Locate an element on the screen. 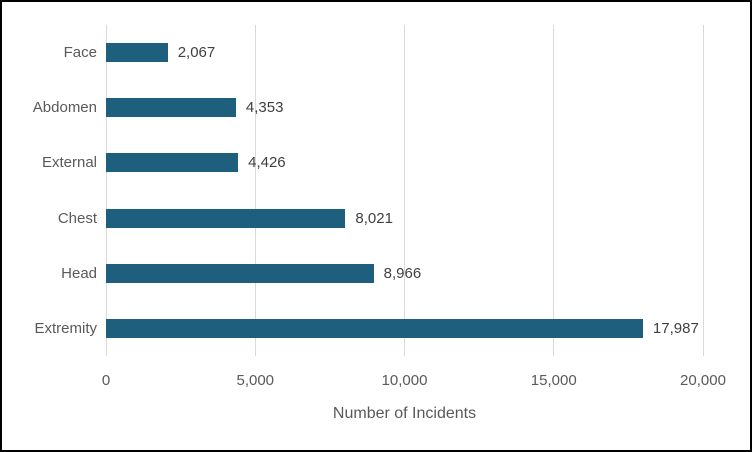  data-label-external: 4,426 is located at coordinates (267, 163).